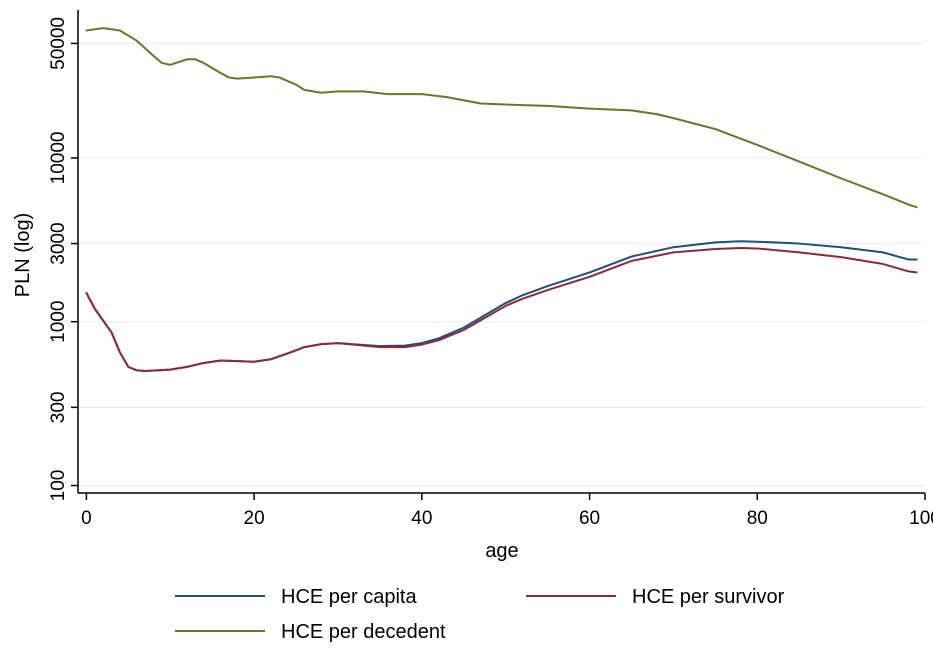 The image size is (933, 651). What do you see at coordinates (507, 511) in the screenshot?
I see `x-ticks: 0 20 40 60 80 100` at bounding box center [507, 511].